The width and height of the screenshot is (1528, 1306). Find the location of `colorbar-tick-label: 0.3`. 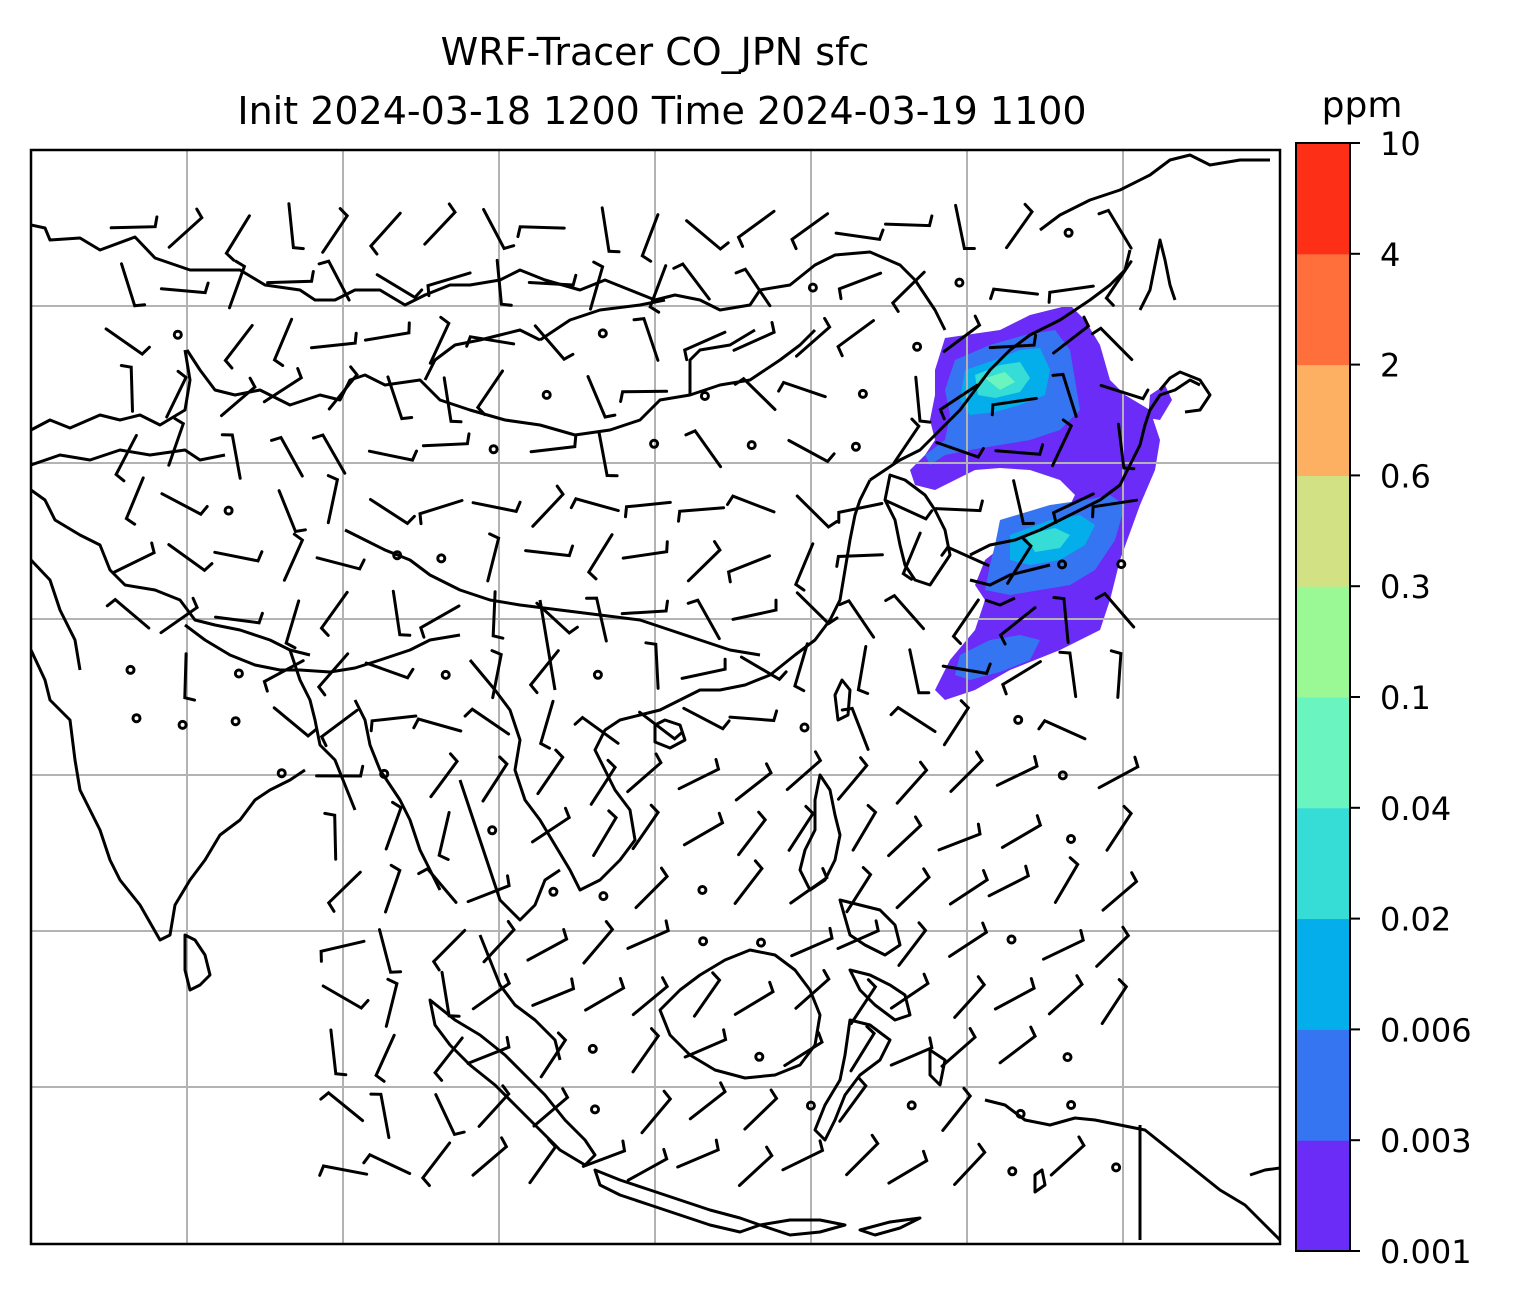

colorbar-tick-label: 0.3 is located at coordinates (1405, 587).